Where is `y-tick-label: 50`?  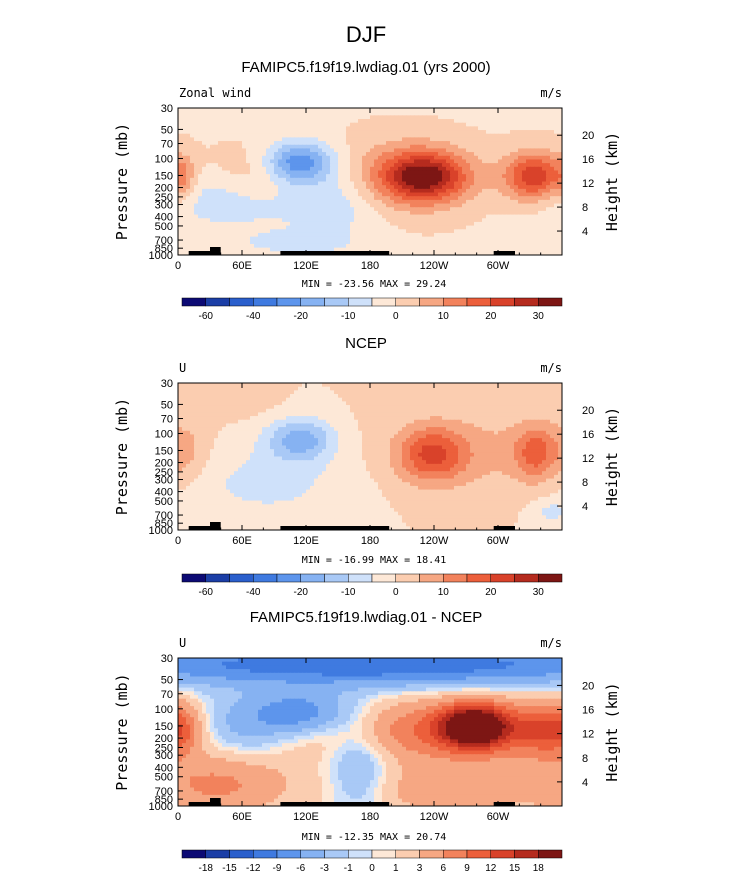
y-tick-label: 50 is located at coordinates (167, 130).